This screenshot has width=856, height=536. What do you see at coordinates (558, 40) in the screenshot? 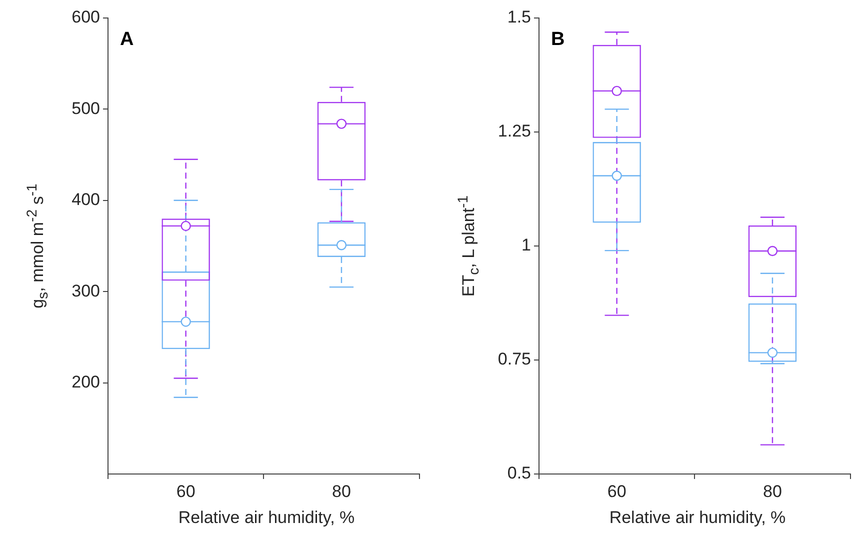
I see `text: B` at bounding box center [558, 40].